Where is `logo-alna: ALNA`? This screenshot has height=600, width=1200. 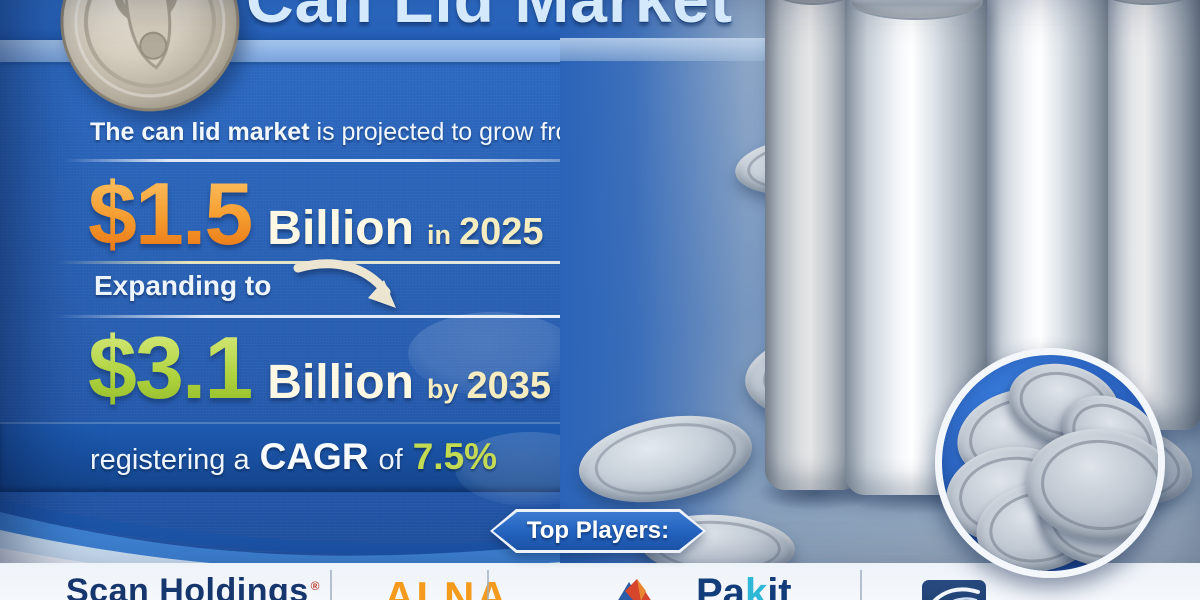 logo-alna: ALNA is located at coordinates (446, 586).